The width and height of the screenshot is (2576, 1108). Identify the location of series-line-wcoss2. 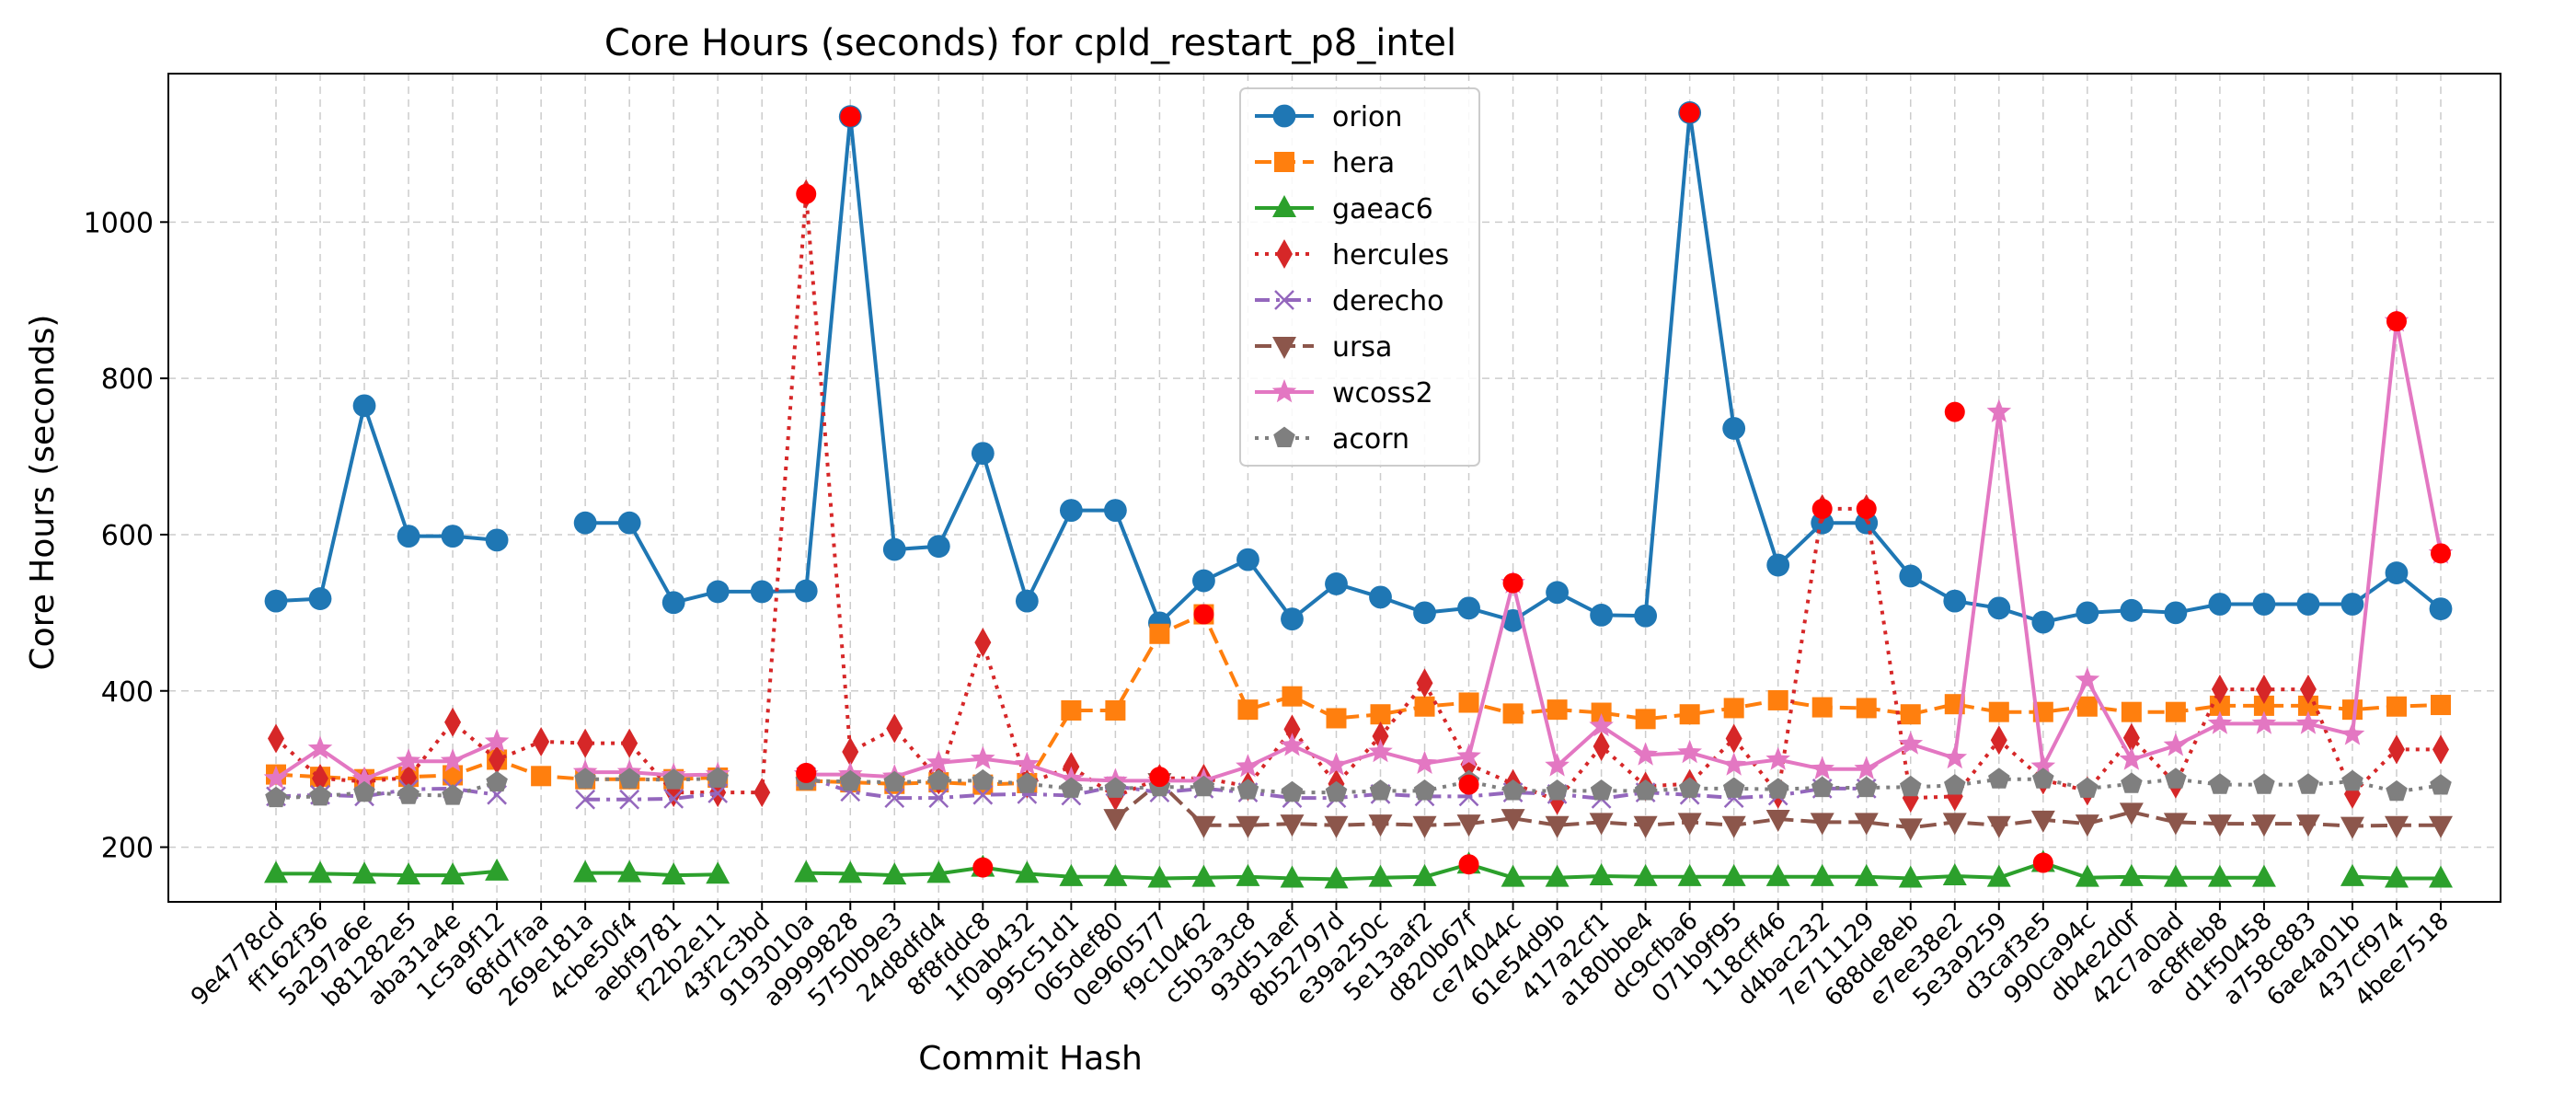
(652, 774).